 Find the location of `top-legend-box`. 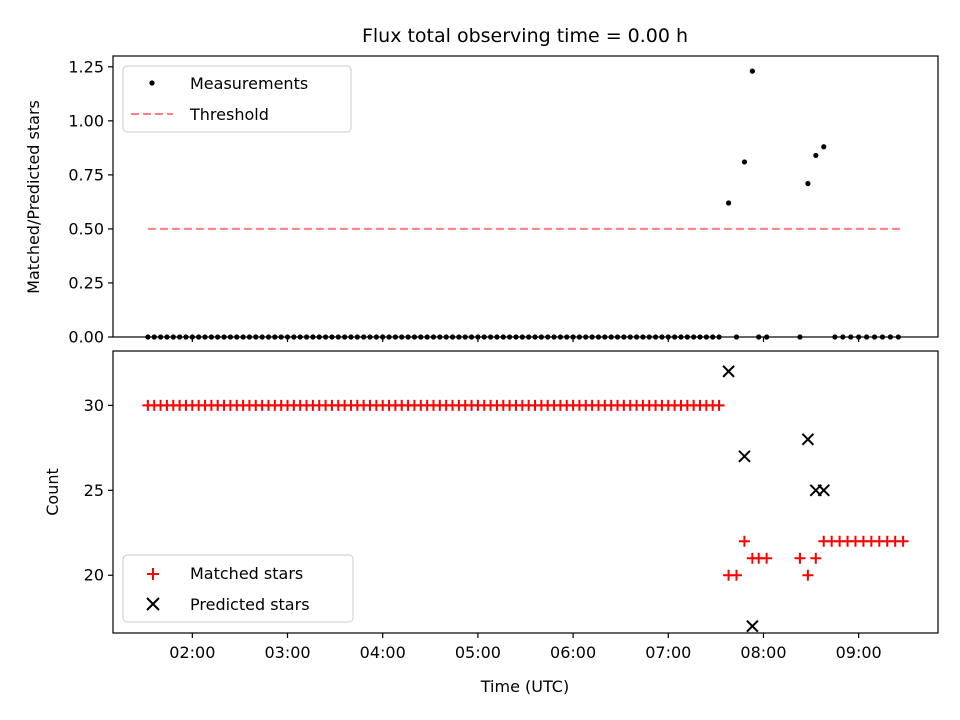

top-legend-box is located at coordinates (237, 99).